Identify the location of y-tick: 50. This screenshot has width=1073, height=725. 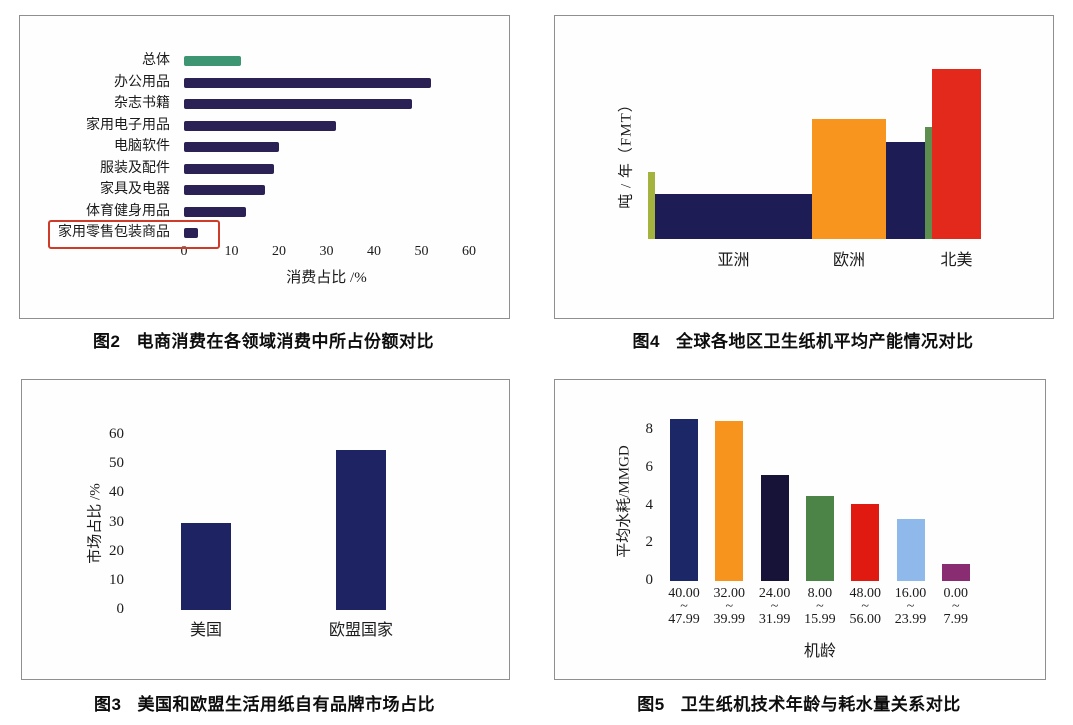
(116, 463).